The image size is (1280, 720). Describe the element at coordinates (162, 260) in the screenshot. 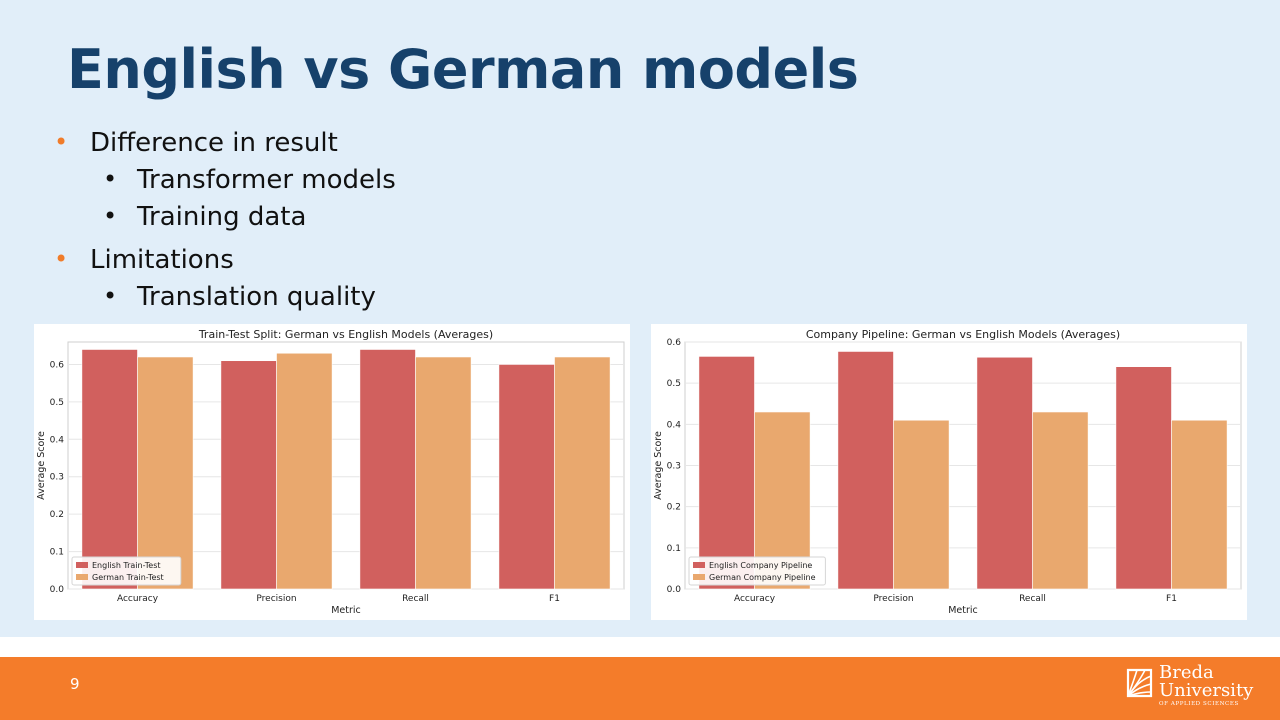

I see `bullet-text: Limitations` at that location.